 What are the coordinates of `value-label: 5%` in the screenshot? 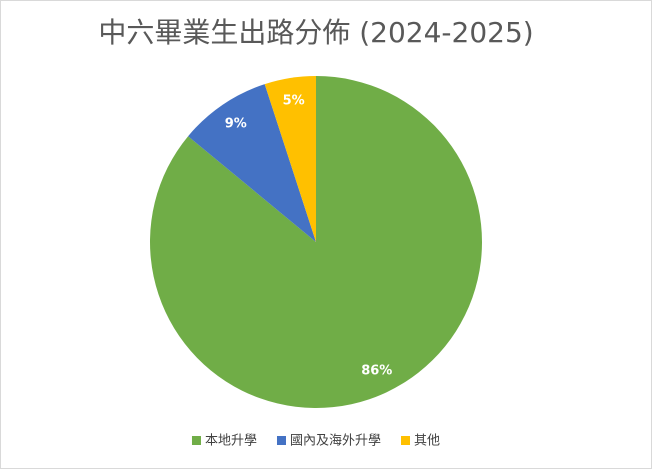 It's located at (294, 100).